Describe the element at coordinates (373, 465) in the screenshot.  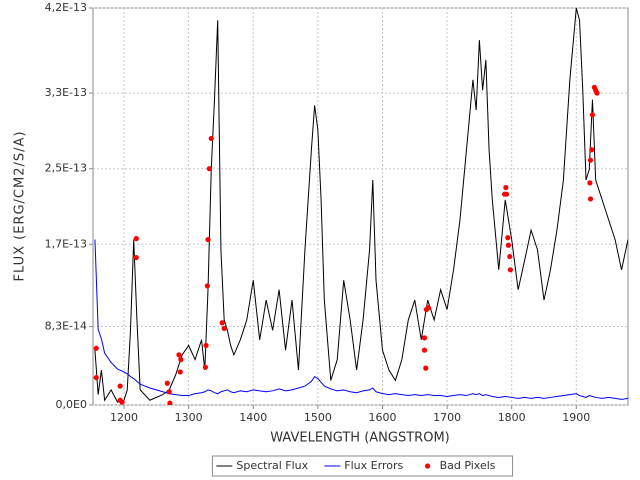
I see `legend-label: Flux Errors` at that location.